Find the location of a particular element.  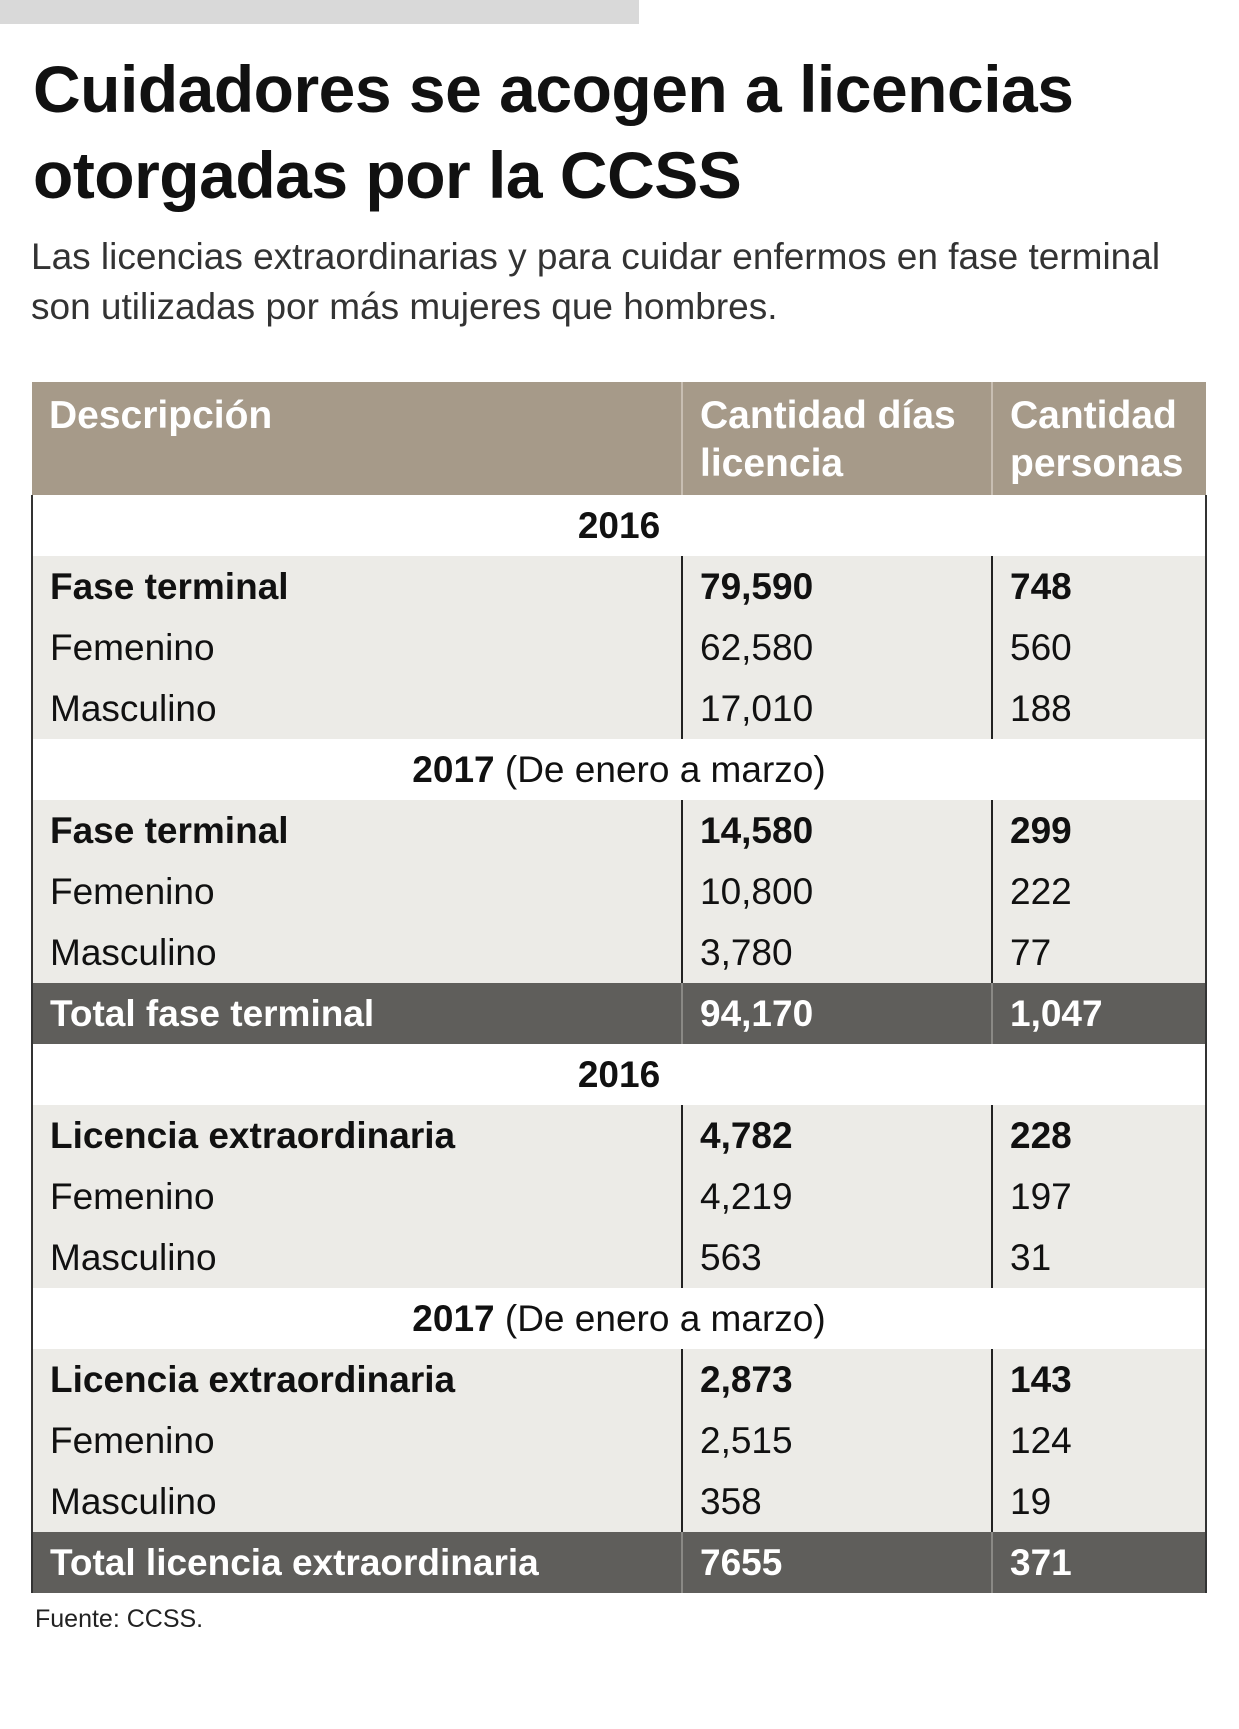

source-note: Fuente: CCSS. is located at coordinates (119, 1619).